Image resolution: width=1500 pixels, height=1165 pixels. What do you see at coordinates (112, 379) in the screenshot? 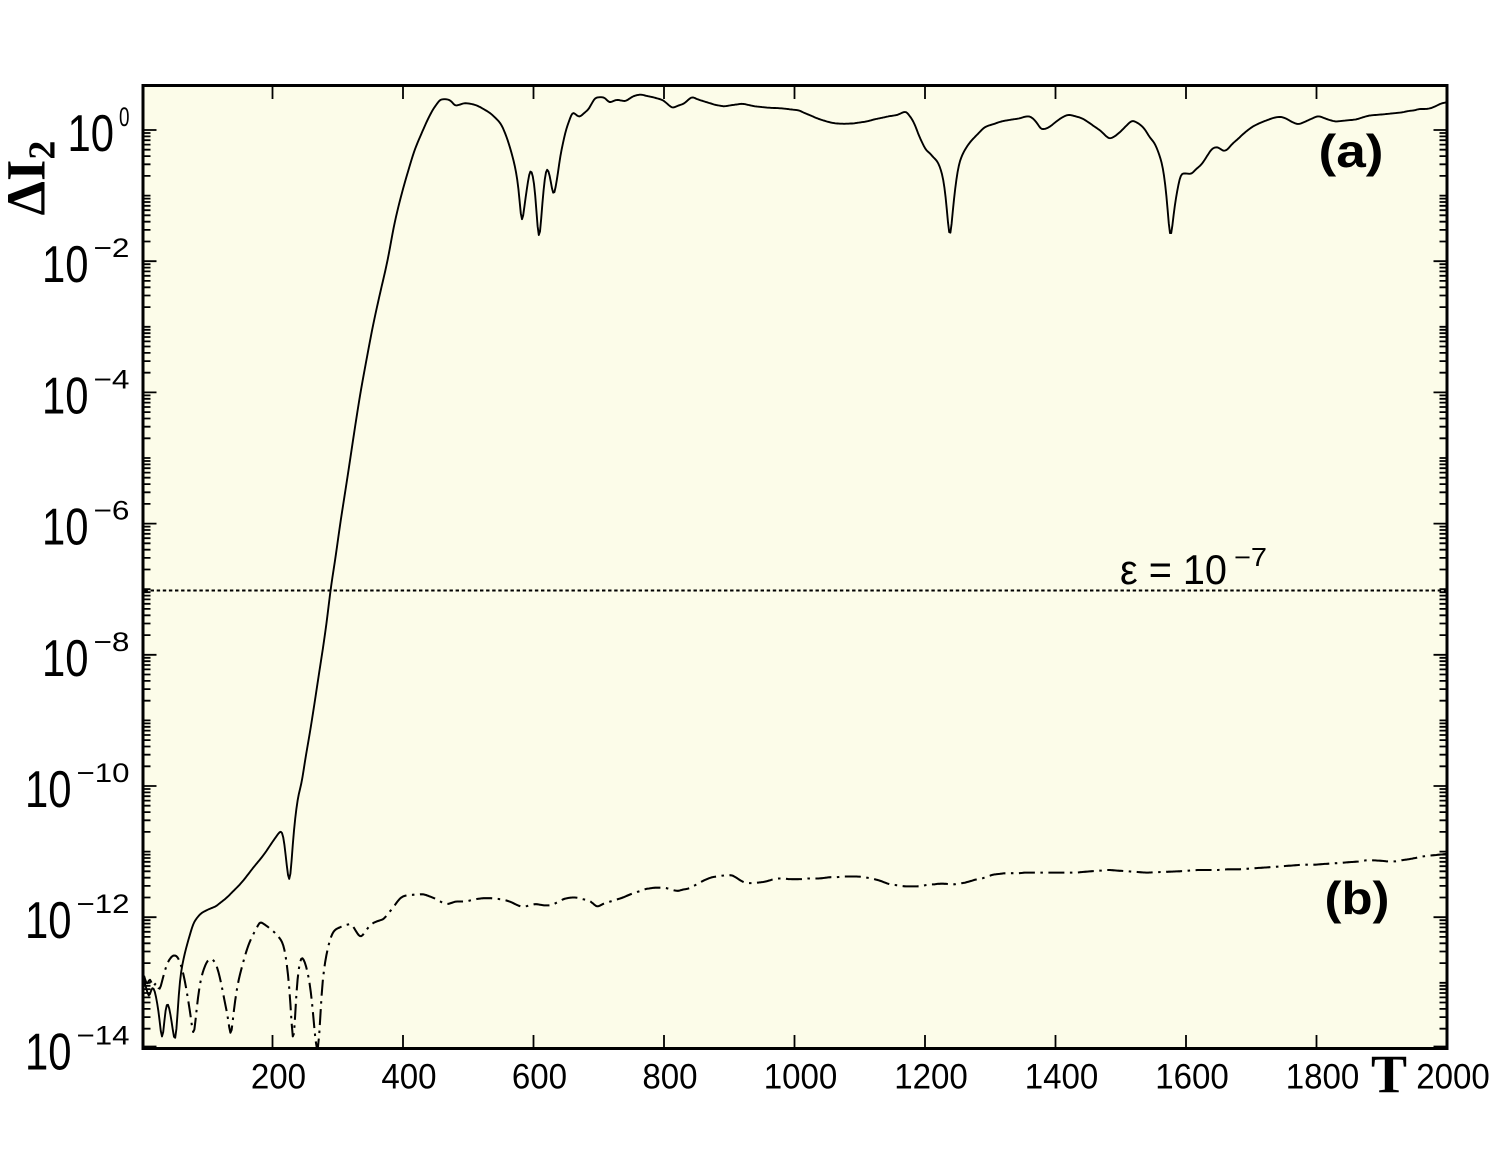
I see `svg-text: −4` at bounding box center [112, 379].